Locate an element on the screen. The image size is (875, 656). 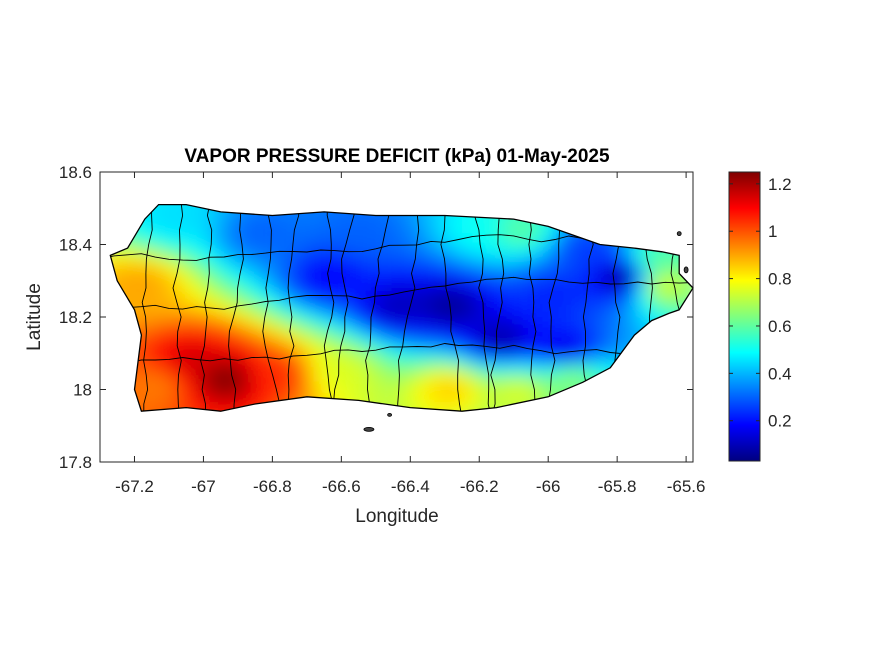
colorbar-axis: 1.2 1 0.8 0.6 0.4 0.2 is located at coordinates (760, 303).